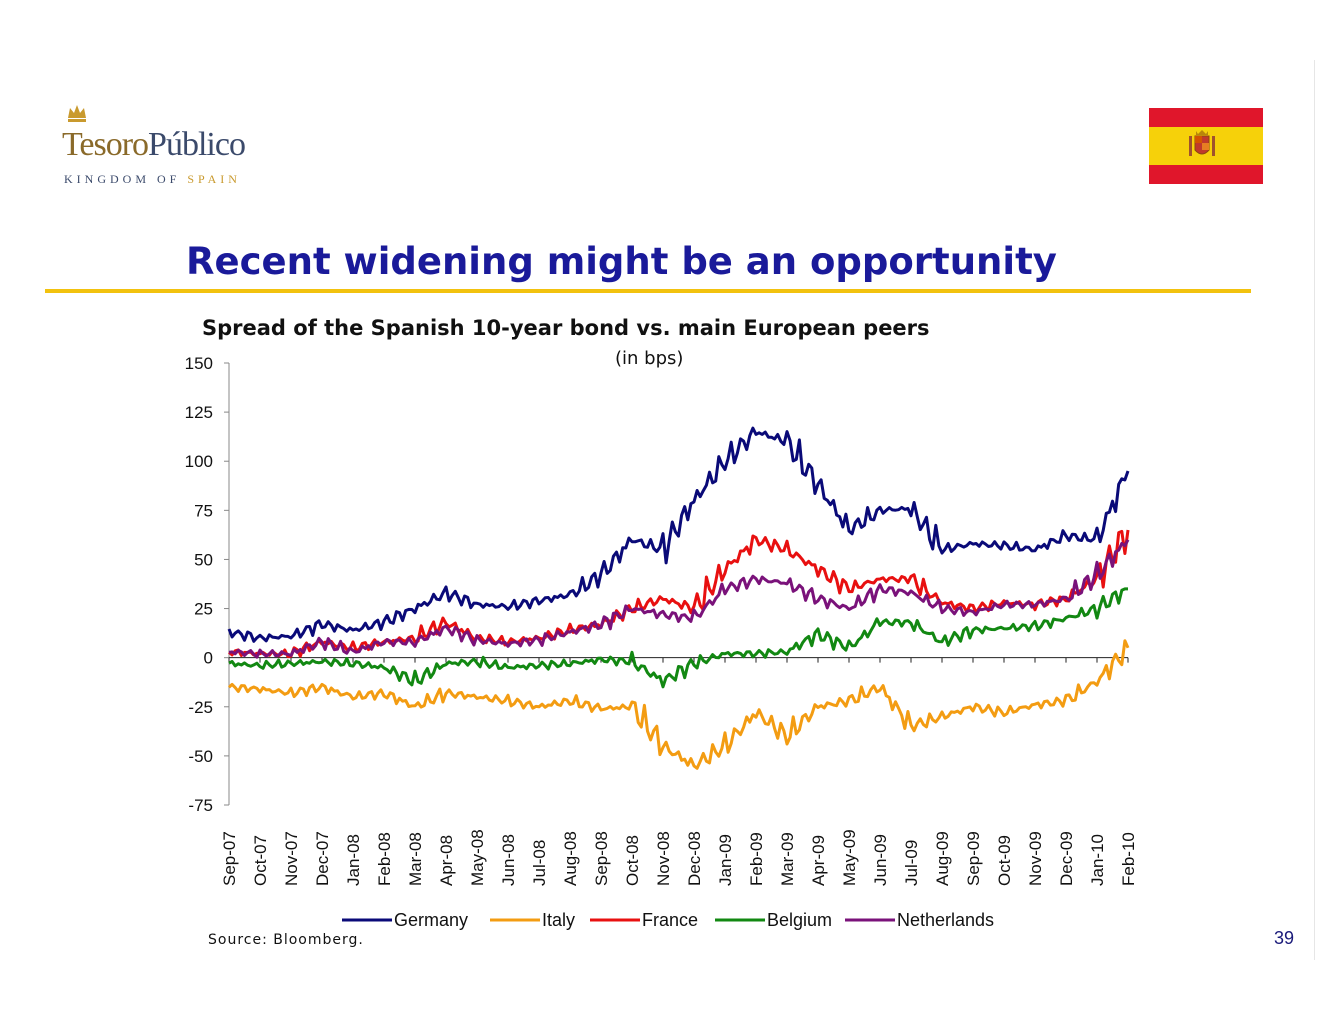 This screenshot has width=1325, height=1024. I want to click on x-tick-label: Feb-09, so click(756, 859).